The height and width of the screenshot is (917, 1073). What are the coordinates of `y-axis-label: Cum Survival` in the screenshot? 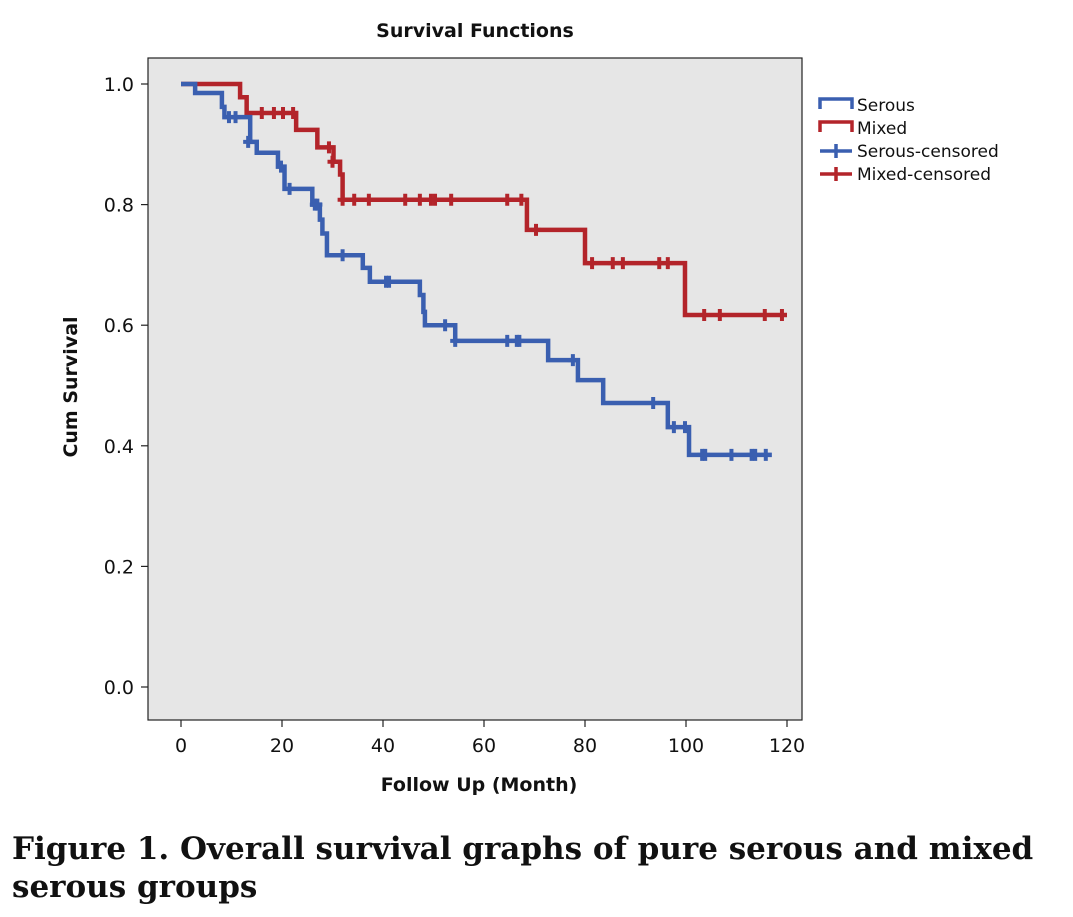 It's located at (71, 386).